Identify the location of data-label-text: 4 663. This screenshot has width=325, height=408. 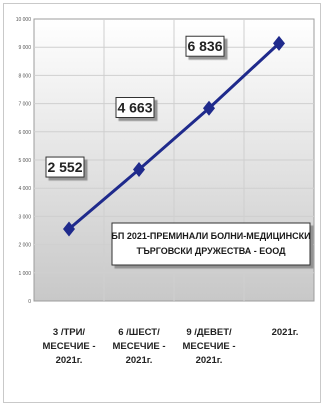
(134, 108).